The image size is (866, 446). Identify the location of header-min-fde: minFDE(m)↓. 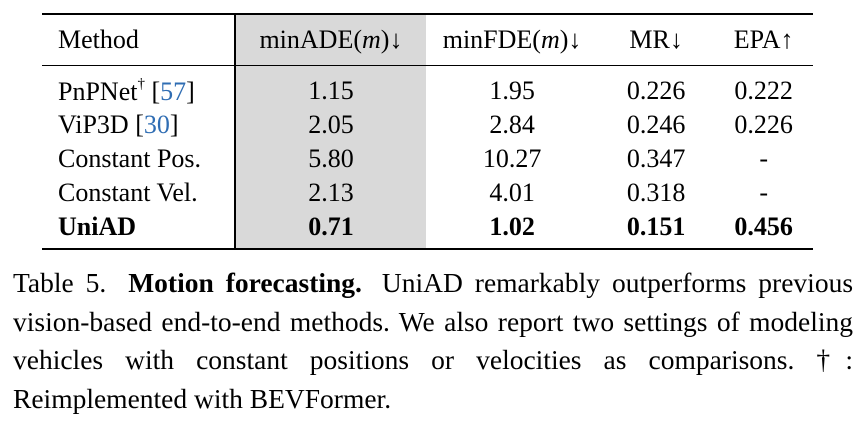
(512, 40).